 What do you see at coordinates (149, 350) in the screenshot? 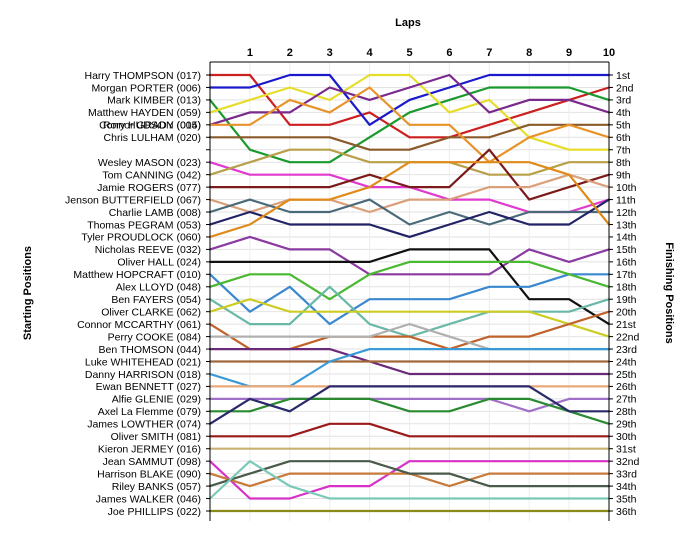
I see `starting-driver-label: Ben THOMSON (044)` at bounding box center [149, 350].